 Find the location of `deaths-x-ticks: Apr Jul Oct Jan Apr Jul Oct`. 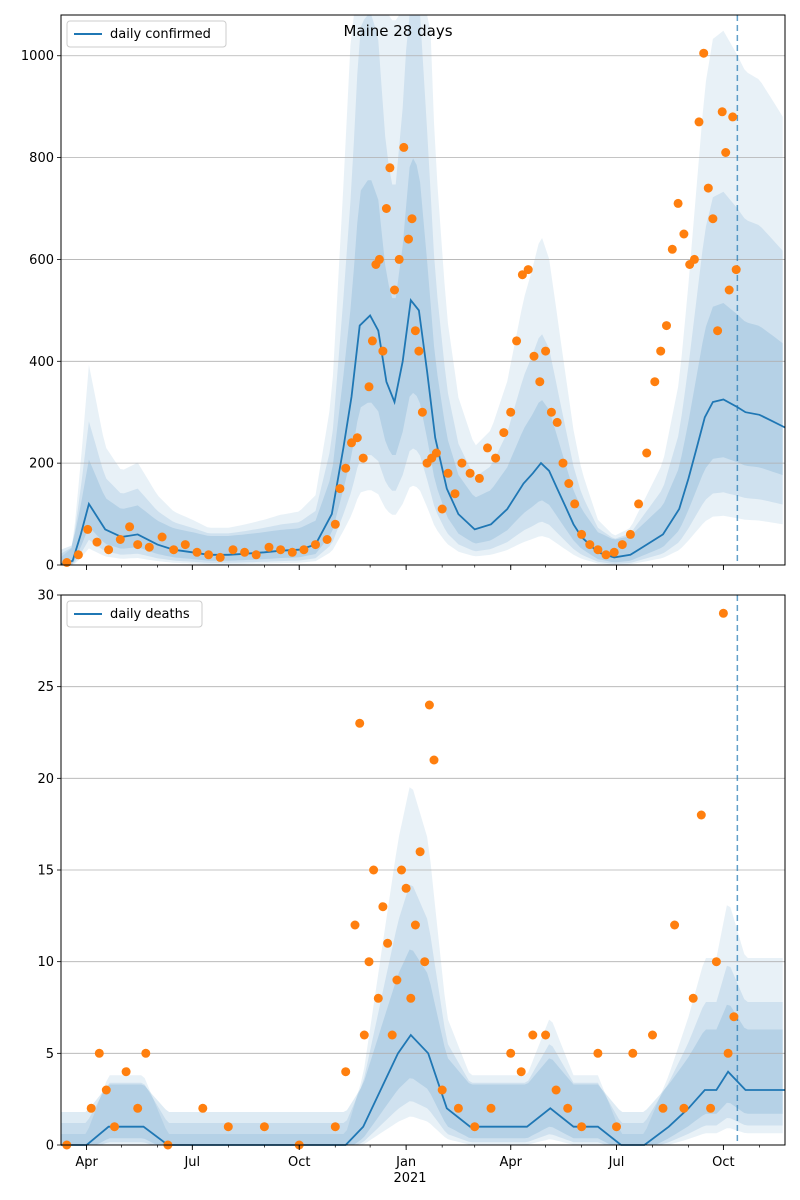

deaths-x-ticks: Apr Jul Oct Jan Apr Jul Oct is located at coordinates (417, 1157).